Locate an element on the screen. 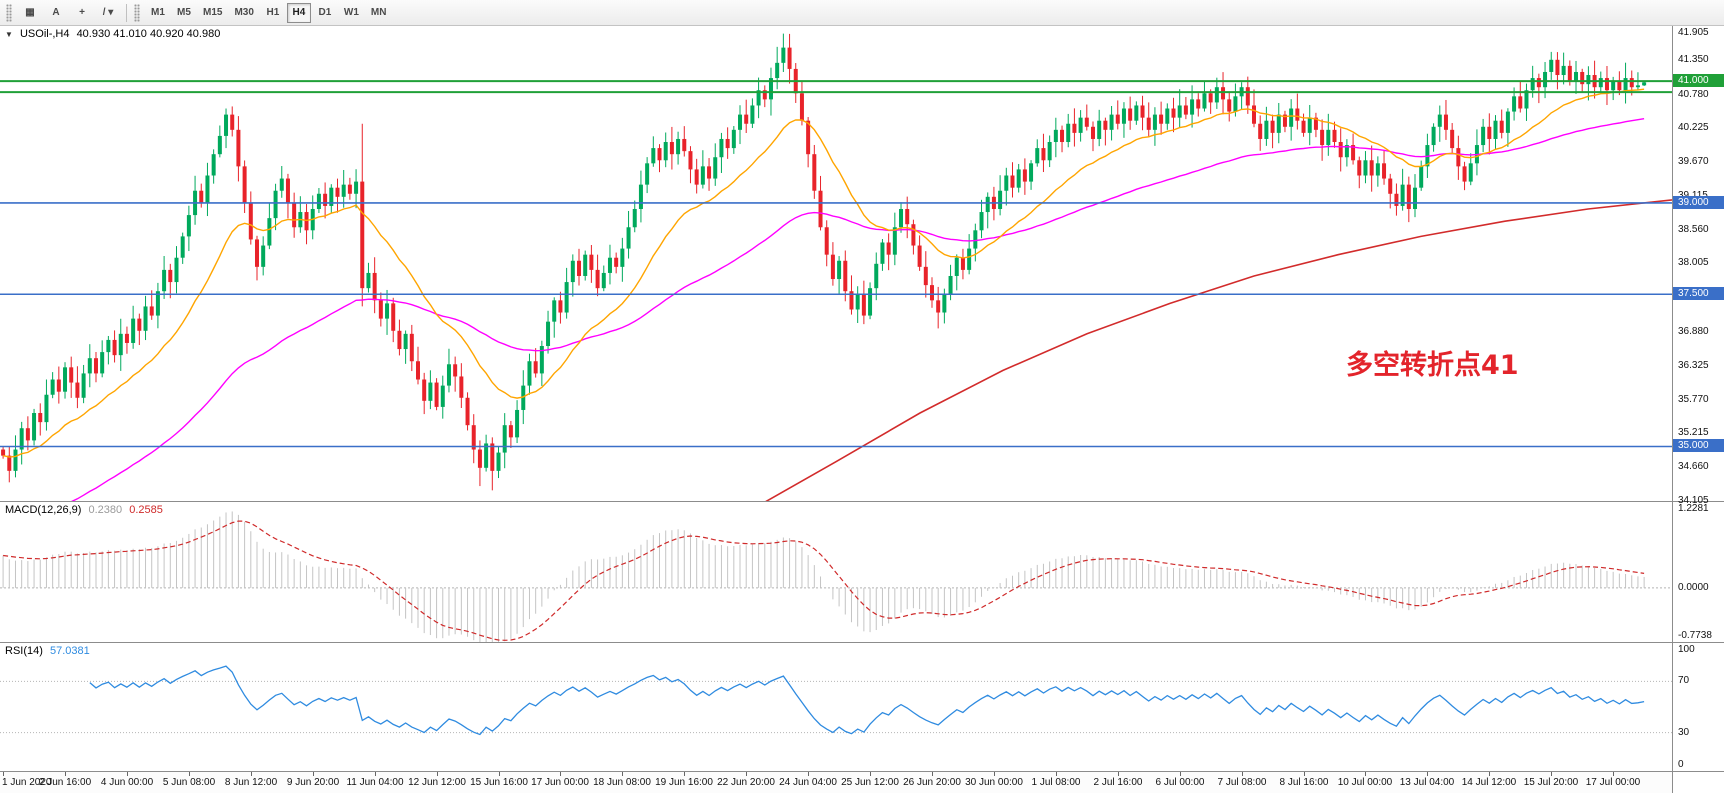 Image resolution: width=1724 pixels, height=793 pixels. time-axis-label: 12 Jun 12:00 is located at coordinates (437, 782).